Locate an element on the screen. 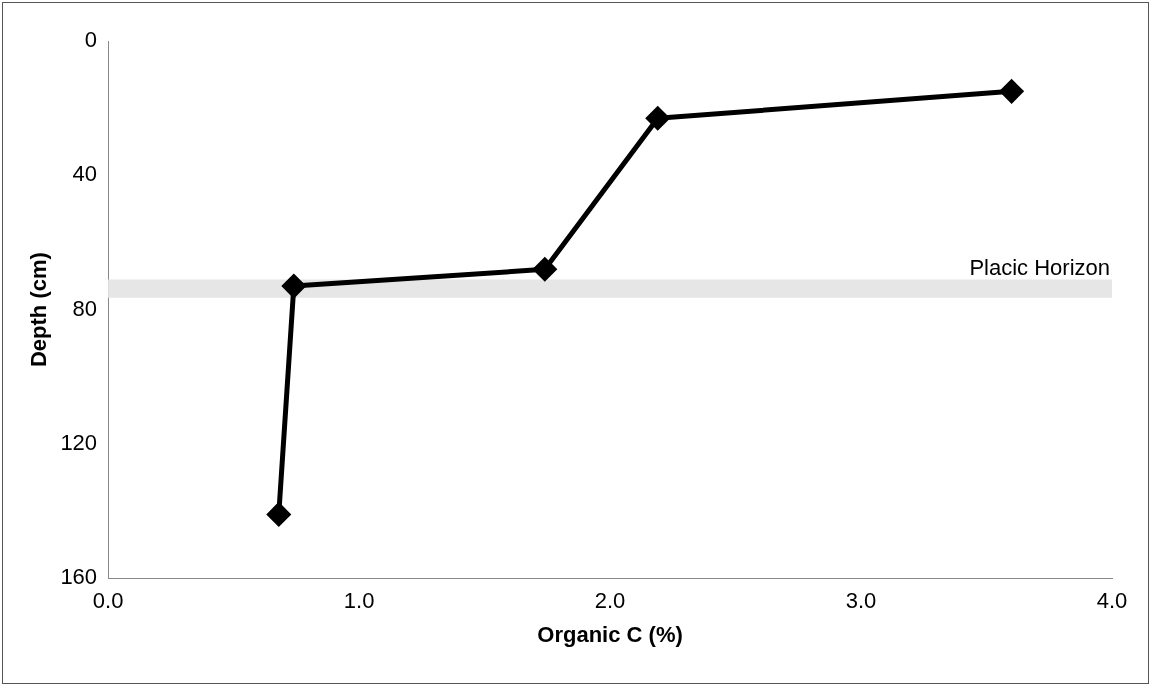 This screenshot has width=1153, height=688. x-tick-label: 0.0 is located at coordinates (108, 601).